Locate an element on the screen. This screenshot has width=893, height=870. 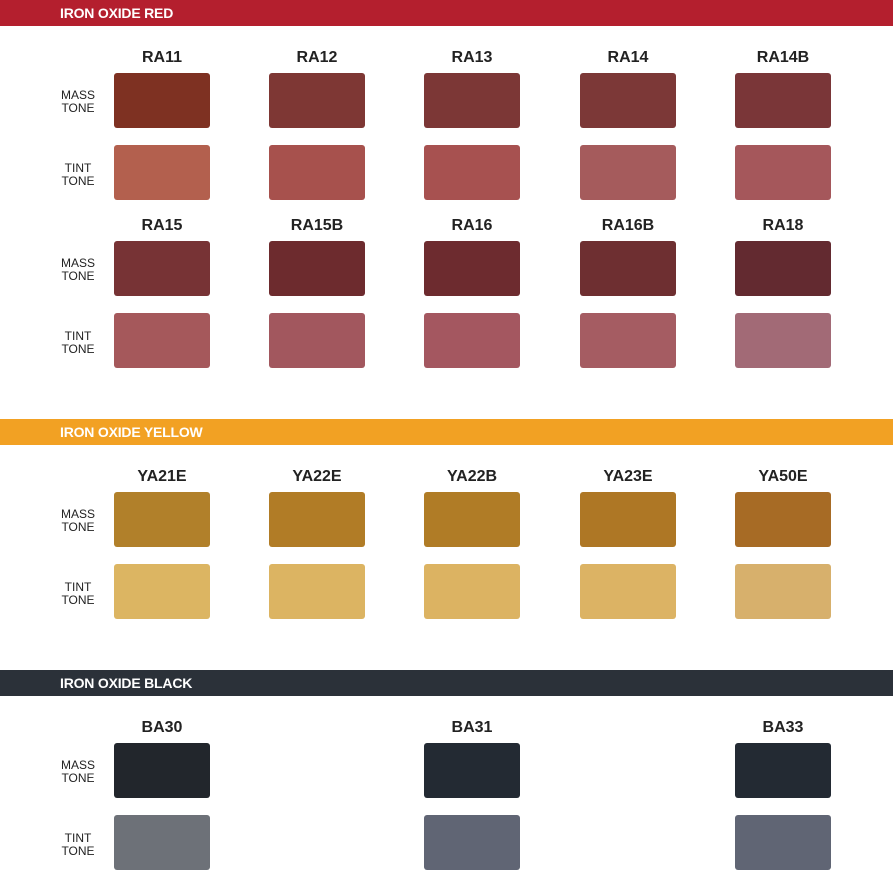
swatch-code: YA22E is located at coordinates (317, 476).